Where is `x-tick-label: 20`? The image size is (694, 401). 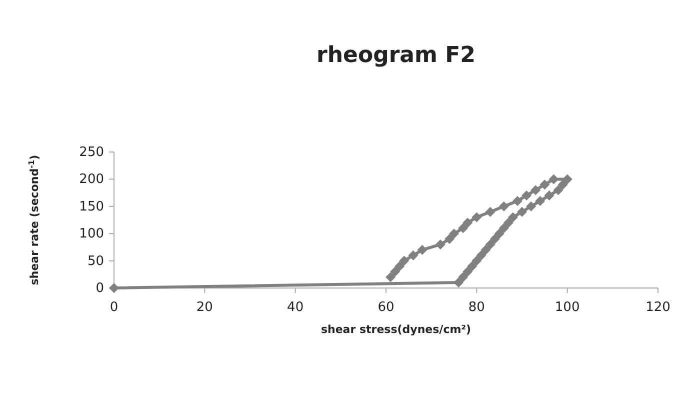 x-tick-label: 20 is located at coordinates (204, 307).